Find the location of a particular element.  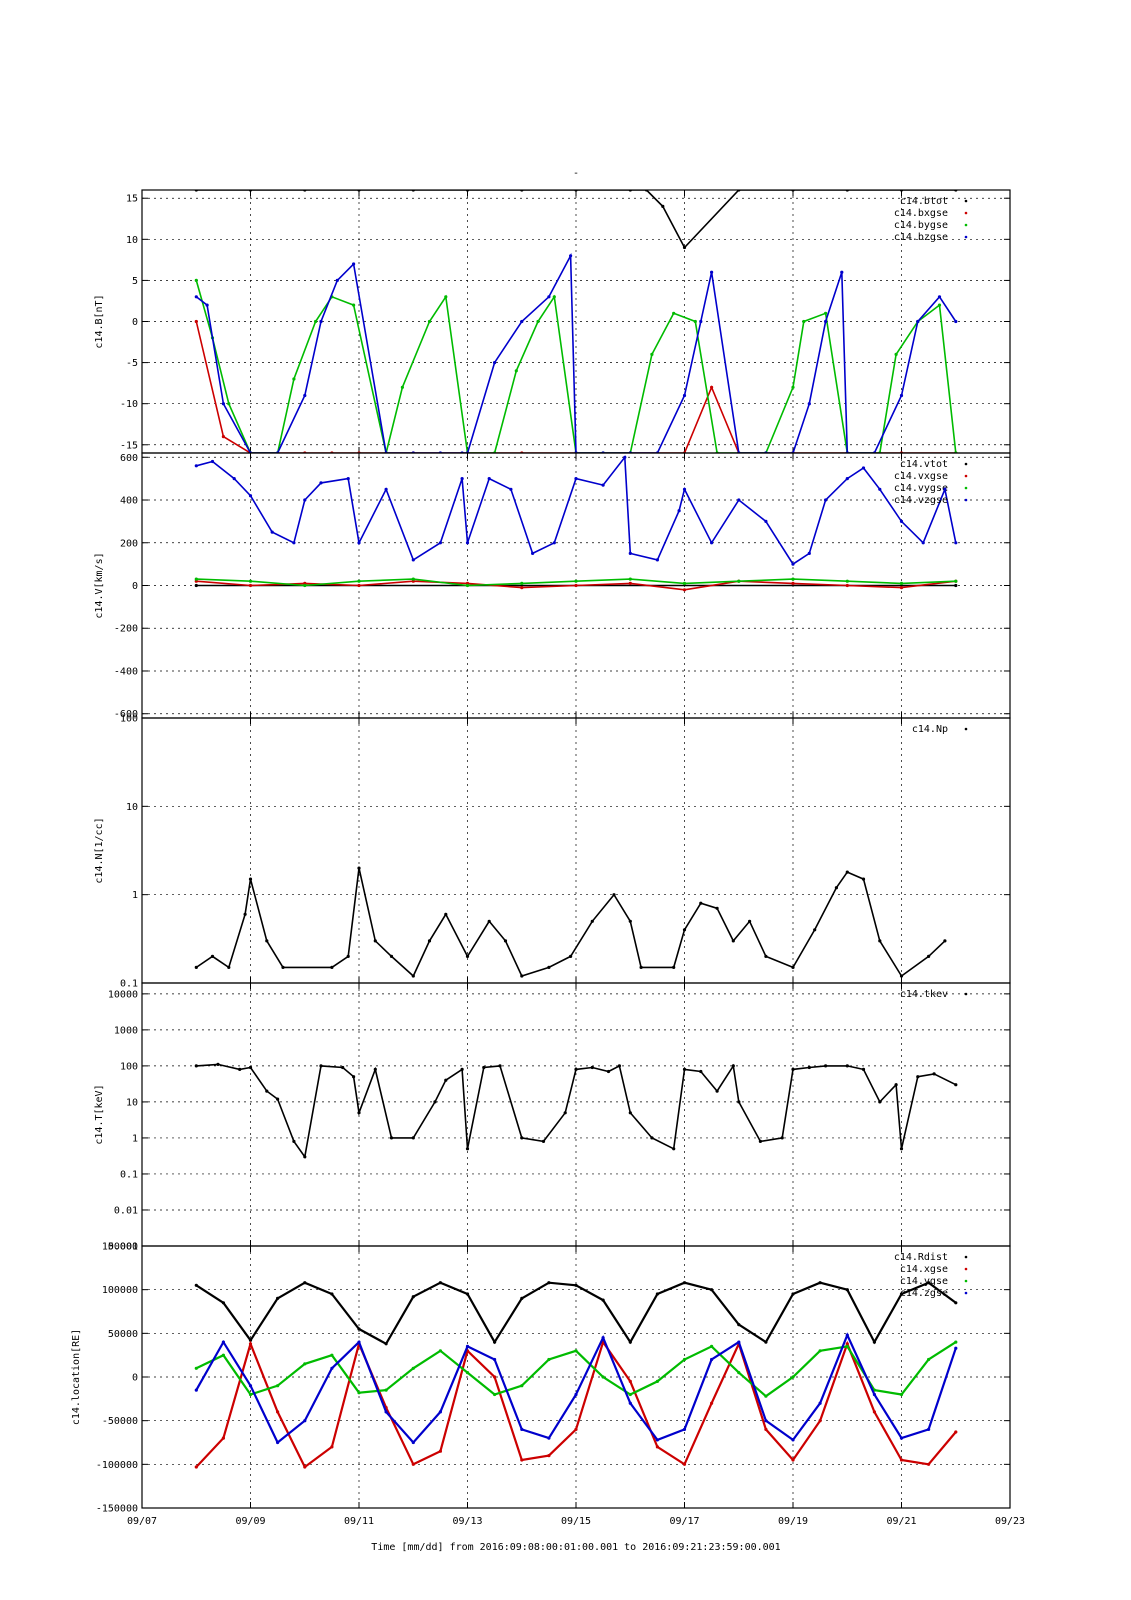

y-tick-label: 200 is located at coordinates (129, 543).